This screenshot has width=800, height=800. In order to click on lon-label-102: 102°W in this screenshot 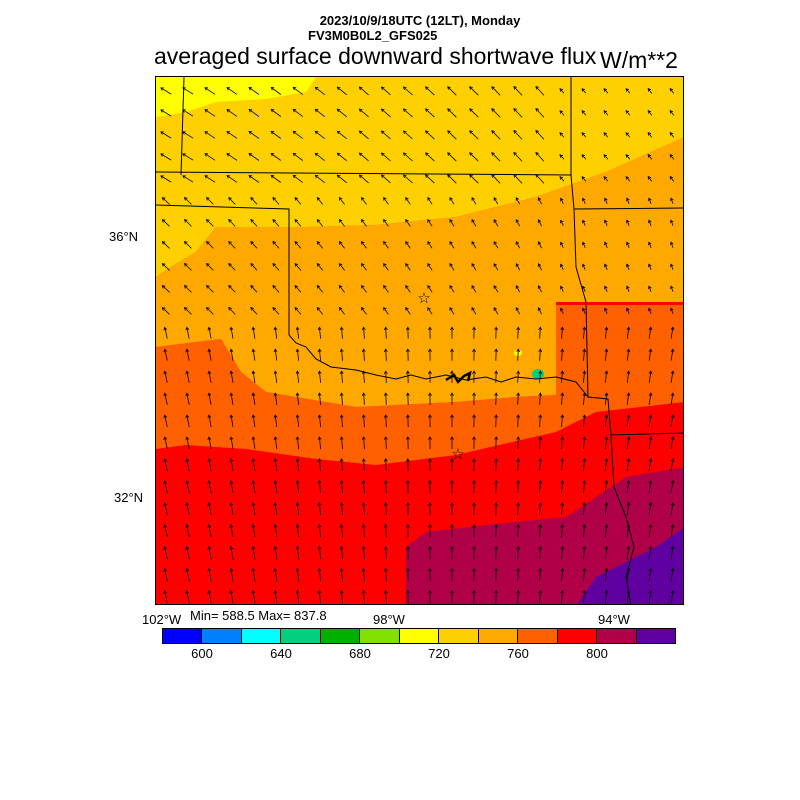, I will do `click(162, 619)`.